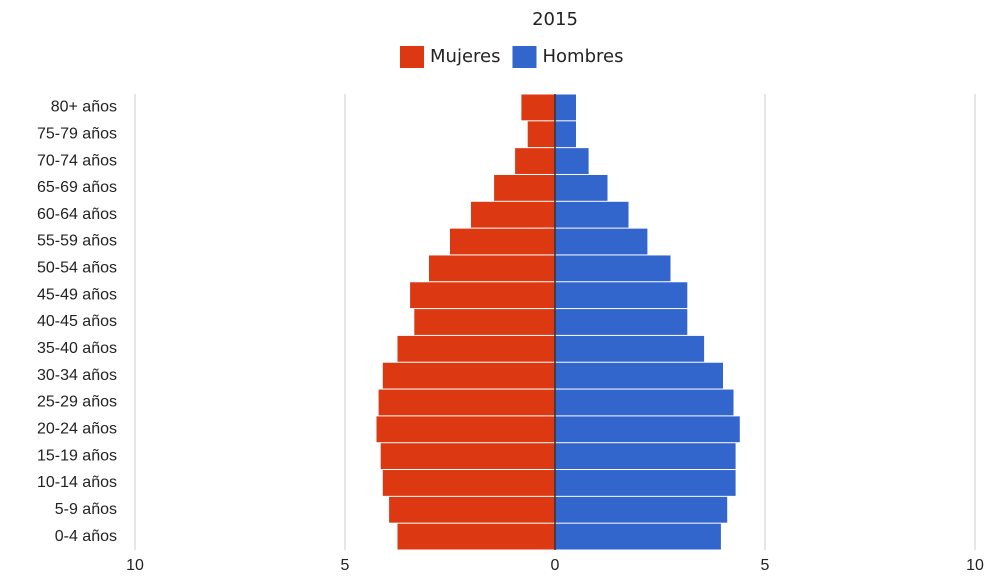 Image resolution: width=990 pixels, height=577 pixels. Describe the element at coordinates (582, 56) in the screenshot. I see `legend-label: Hombres` at that location.